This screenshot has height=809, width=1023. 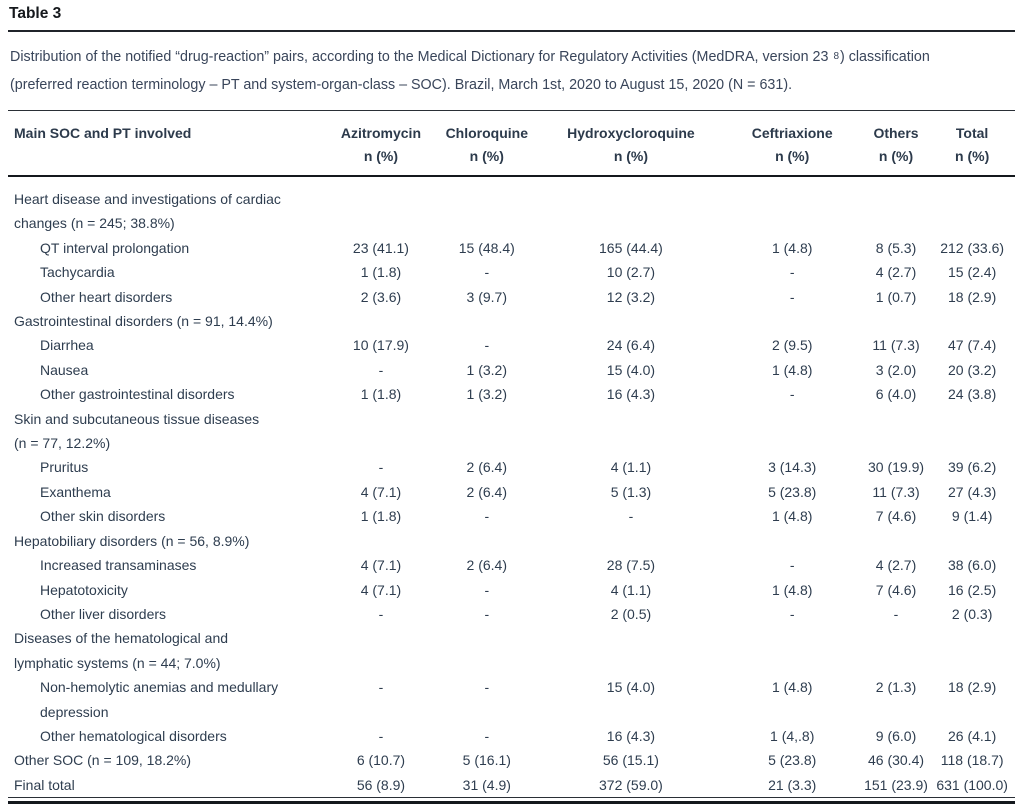 What do you see at coordinates (792, 735) in the screenshot?
I see `cell-value: 1 (4,.8)` at bounding box center [792, 735].